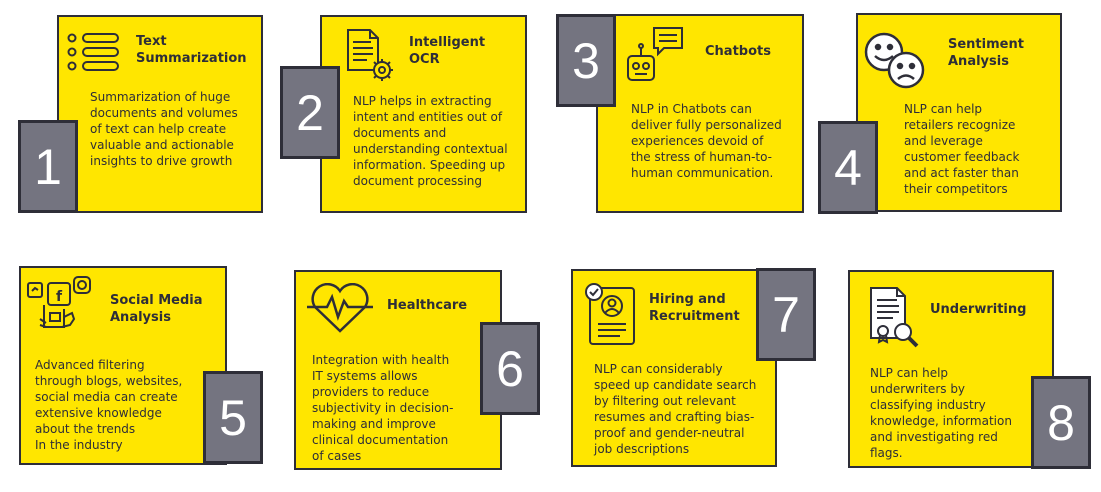 The height and width of the screenshot is (492, 1101). I want to click on card-number-badge: 2, so click(310, 112).